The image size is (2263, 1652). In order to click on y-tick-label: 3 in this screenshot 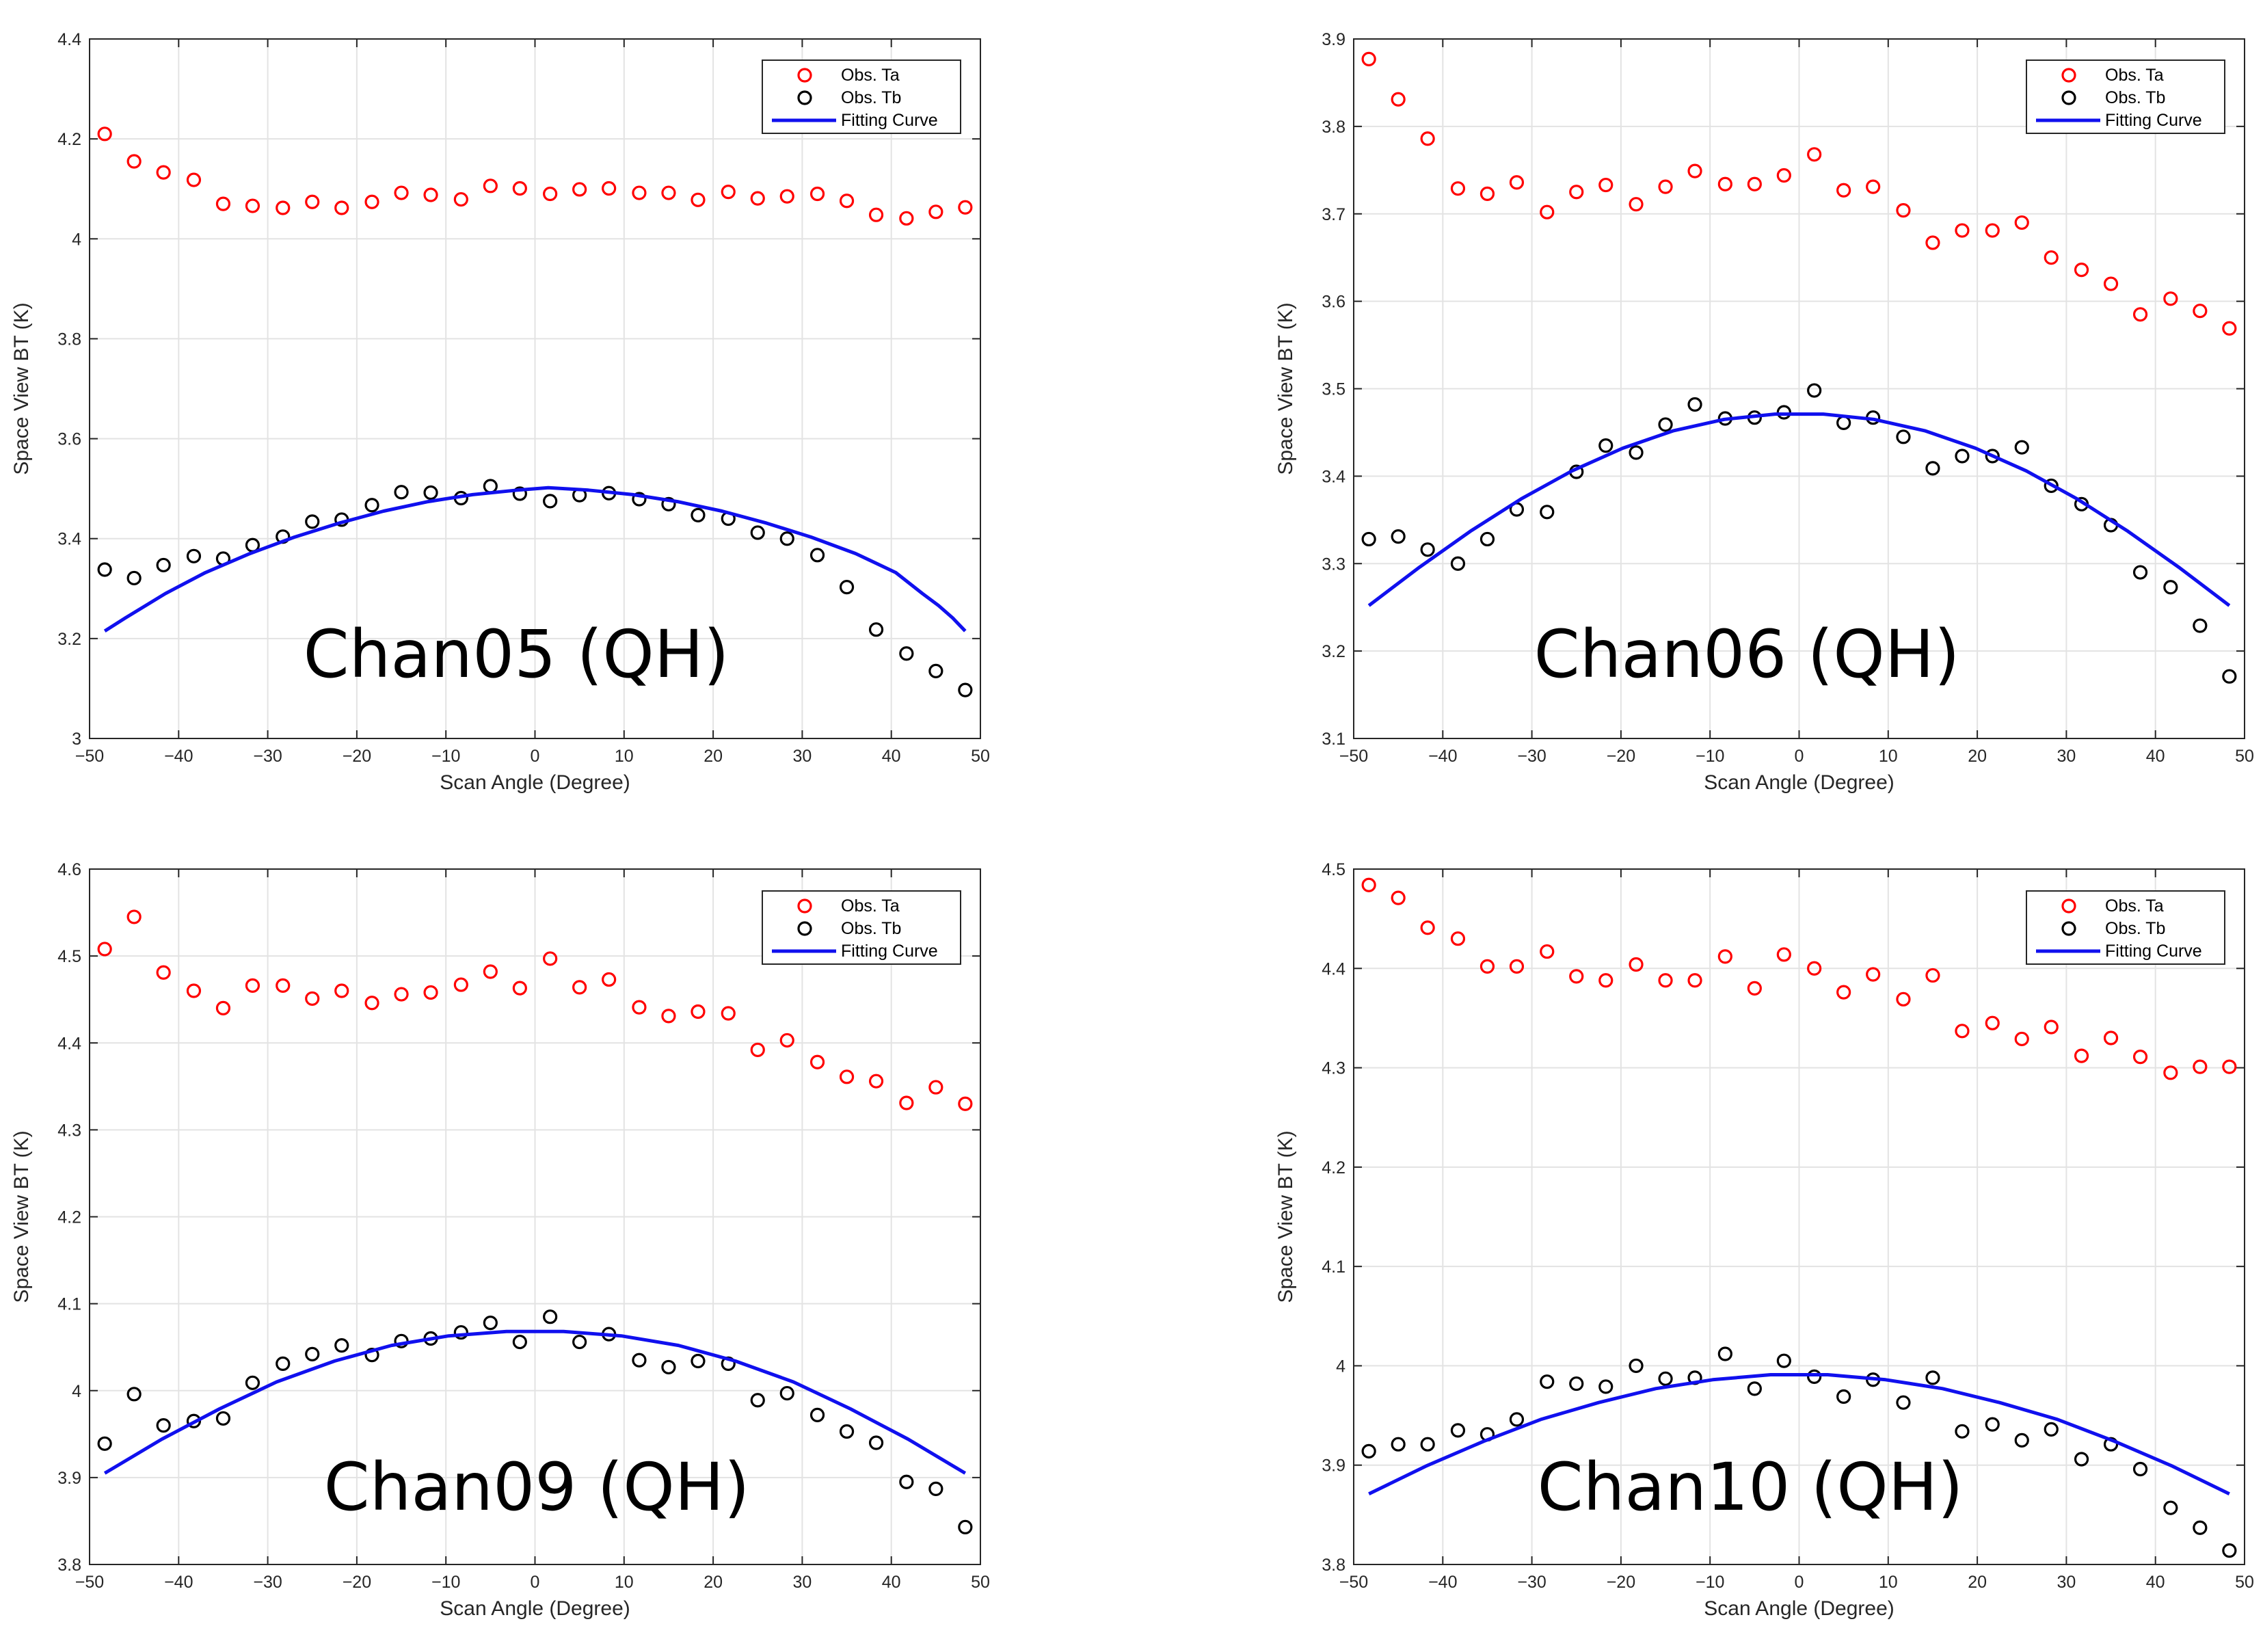, I will do `click(76, 739)`.